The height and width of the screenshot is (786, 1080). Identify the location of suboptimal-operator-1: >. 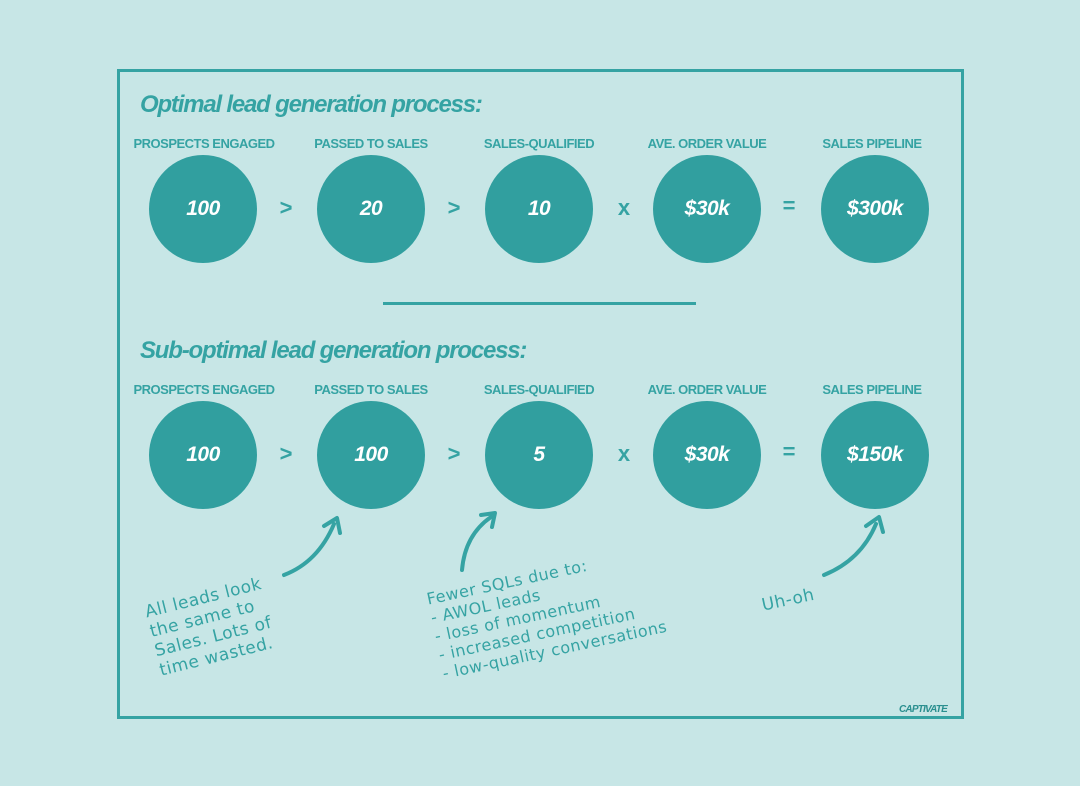
(286, 453).